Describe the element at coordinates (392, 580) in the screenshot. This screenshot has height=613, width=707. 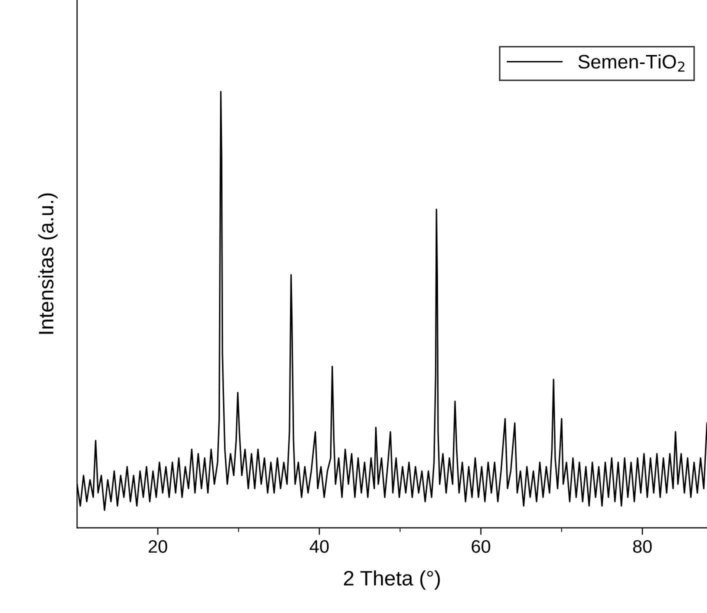
I see `x-axis-title: 2 Theta (°)` at that location.